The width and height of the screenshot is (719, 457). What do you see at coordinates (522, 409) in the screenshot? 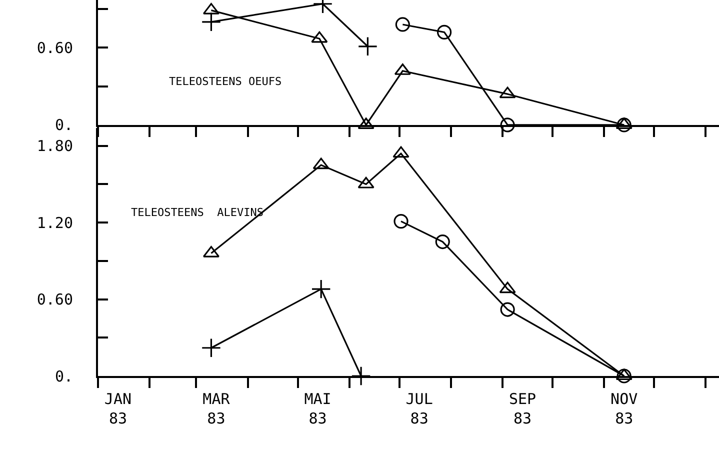
I see `x-tick-label: SEP 83` at bounding box center [522, 409].